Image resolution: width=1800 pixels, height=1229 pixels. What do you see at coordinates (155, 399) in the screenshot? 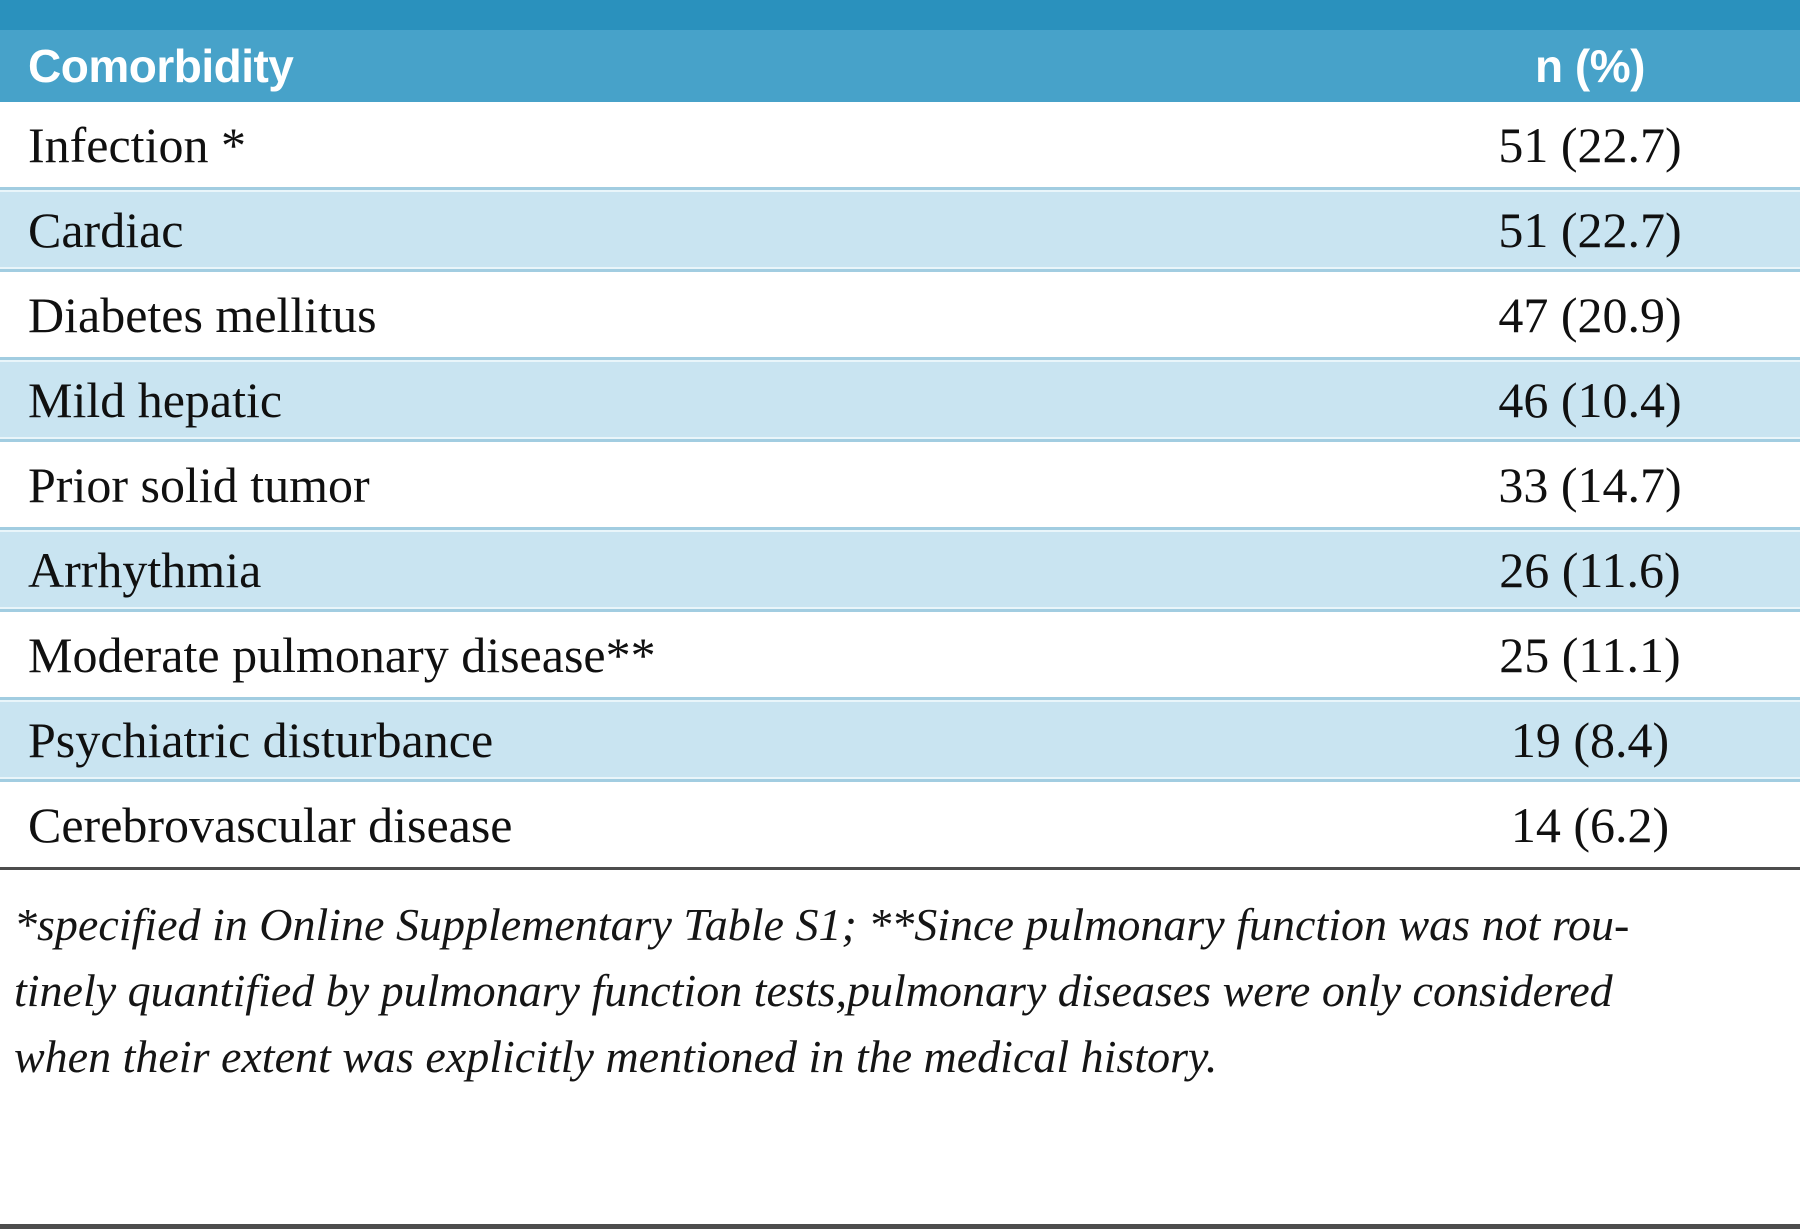
I see `row-label: Mild hepatic` at bounding box center [155, 399].